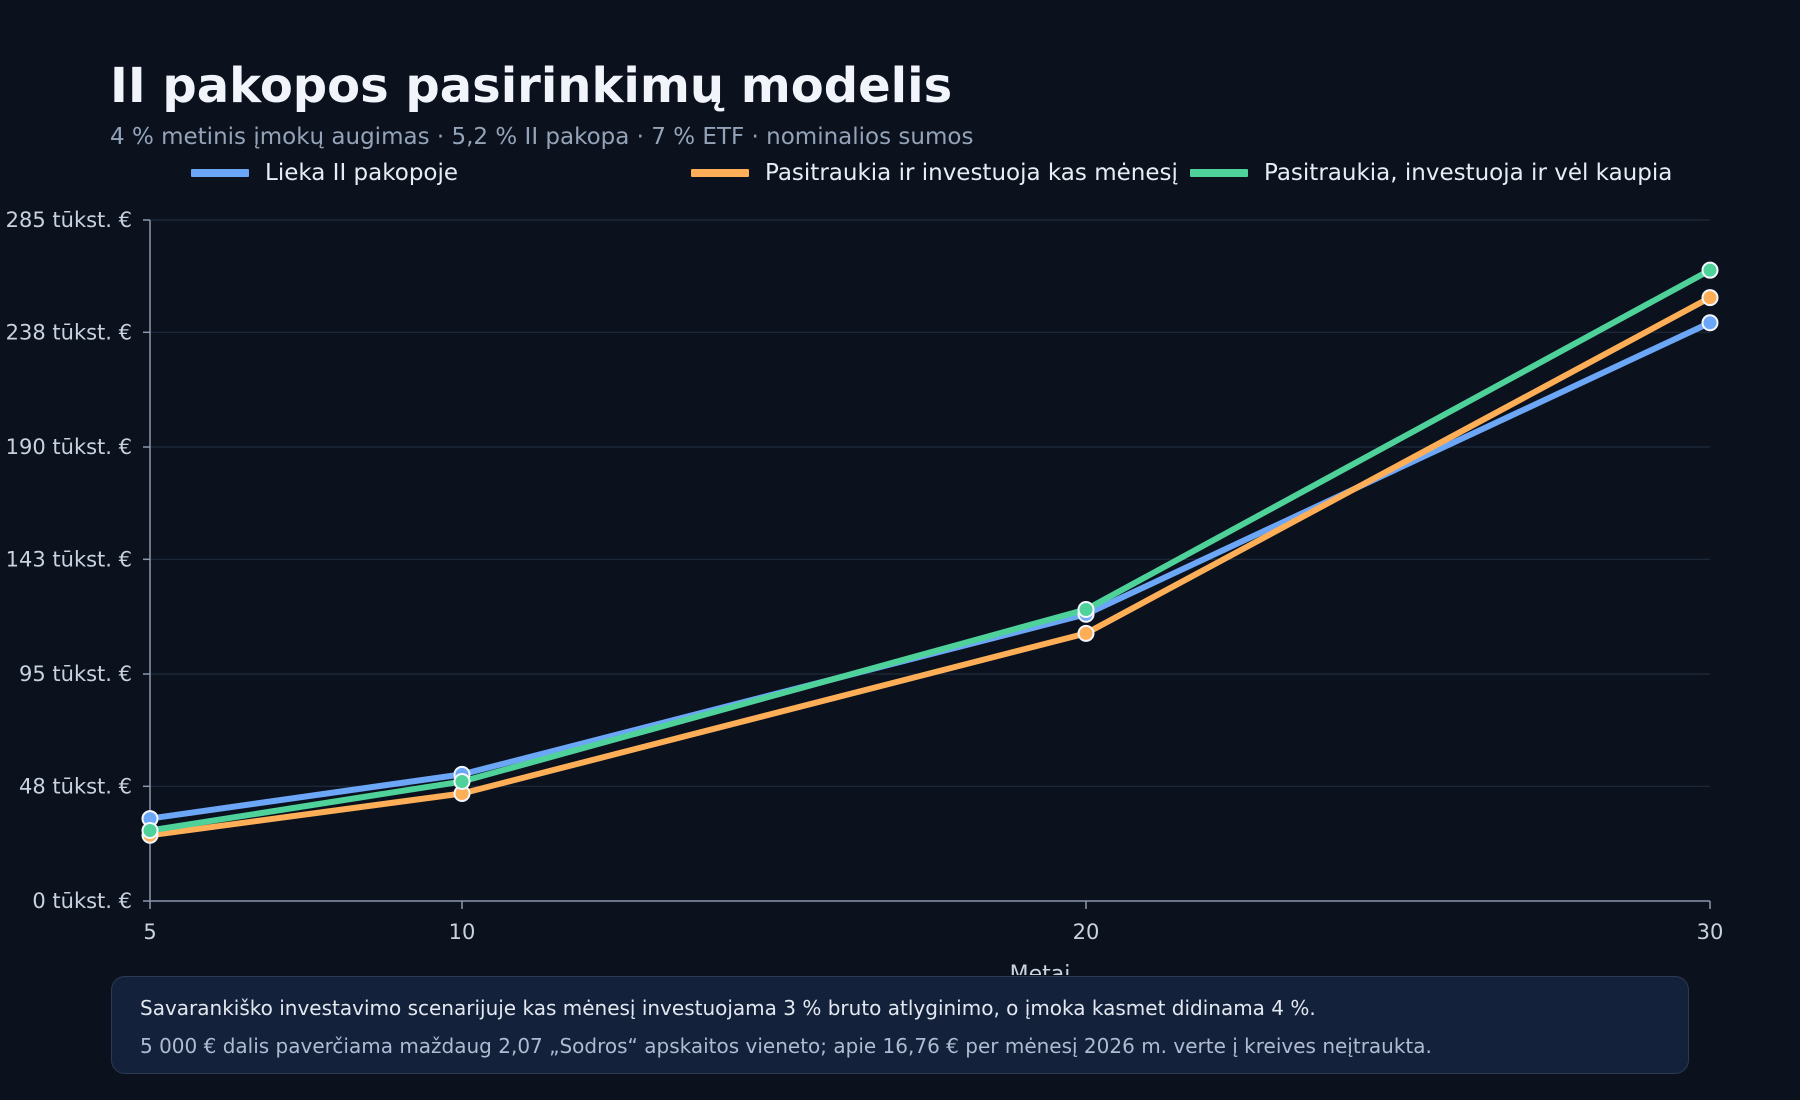  Describe the element at coordinates (1219, 173) in the screenshot. I see `legend-swatch-kaupia` at that location.